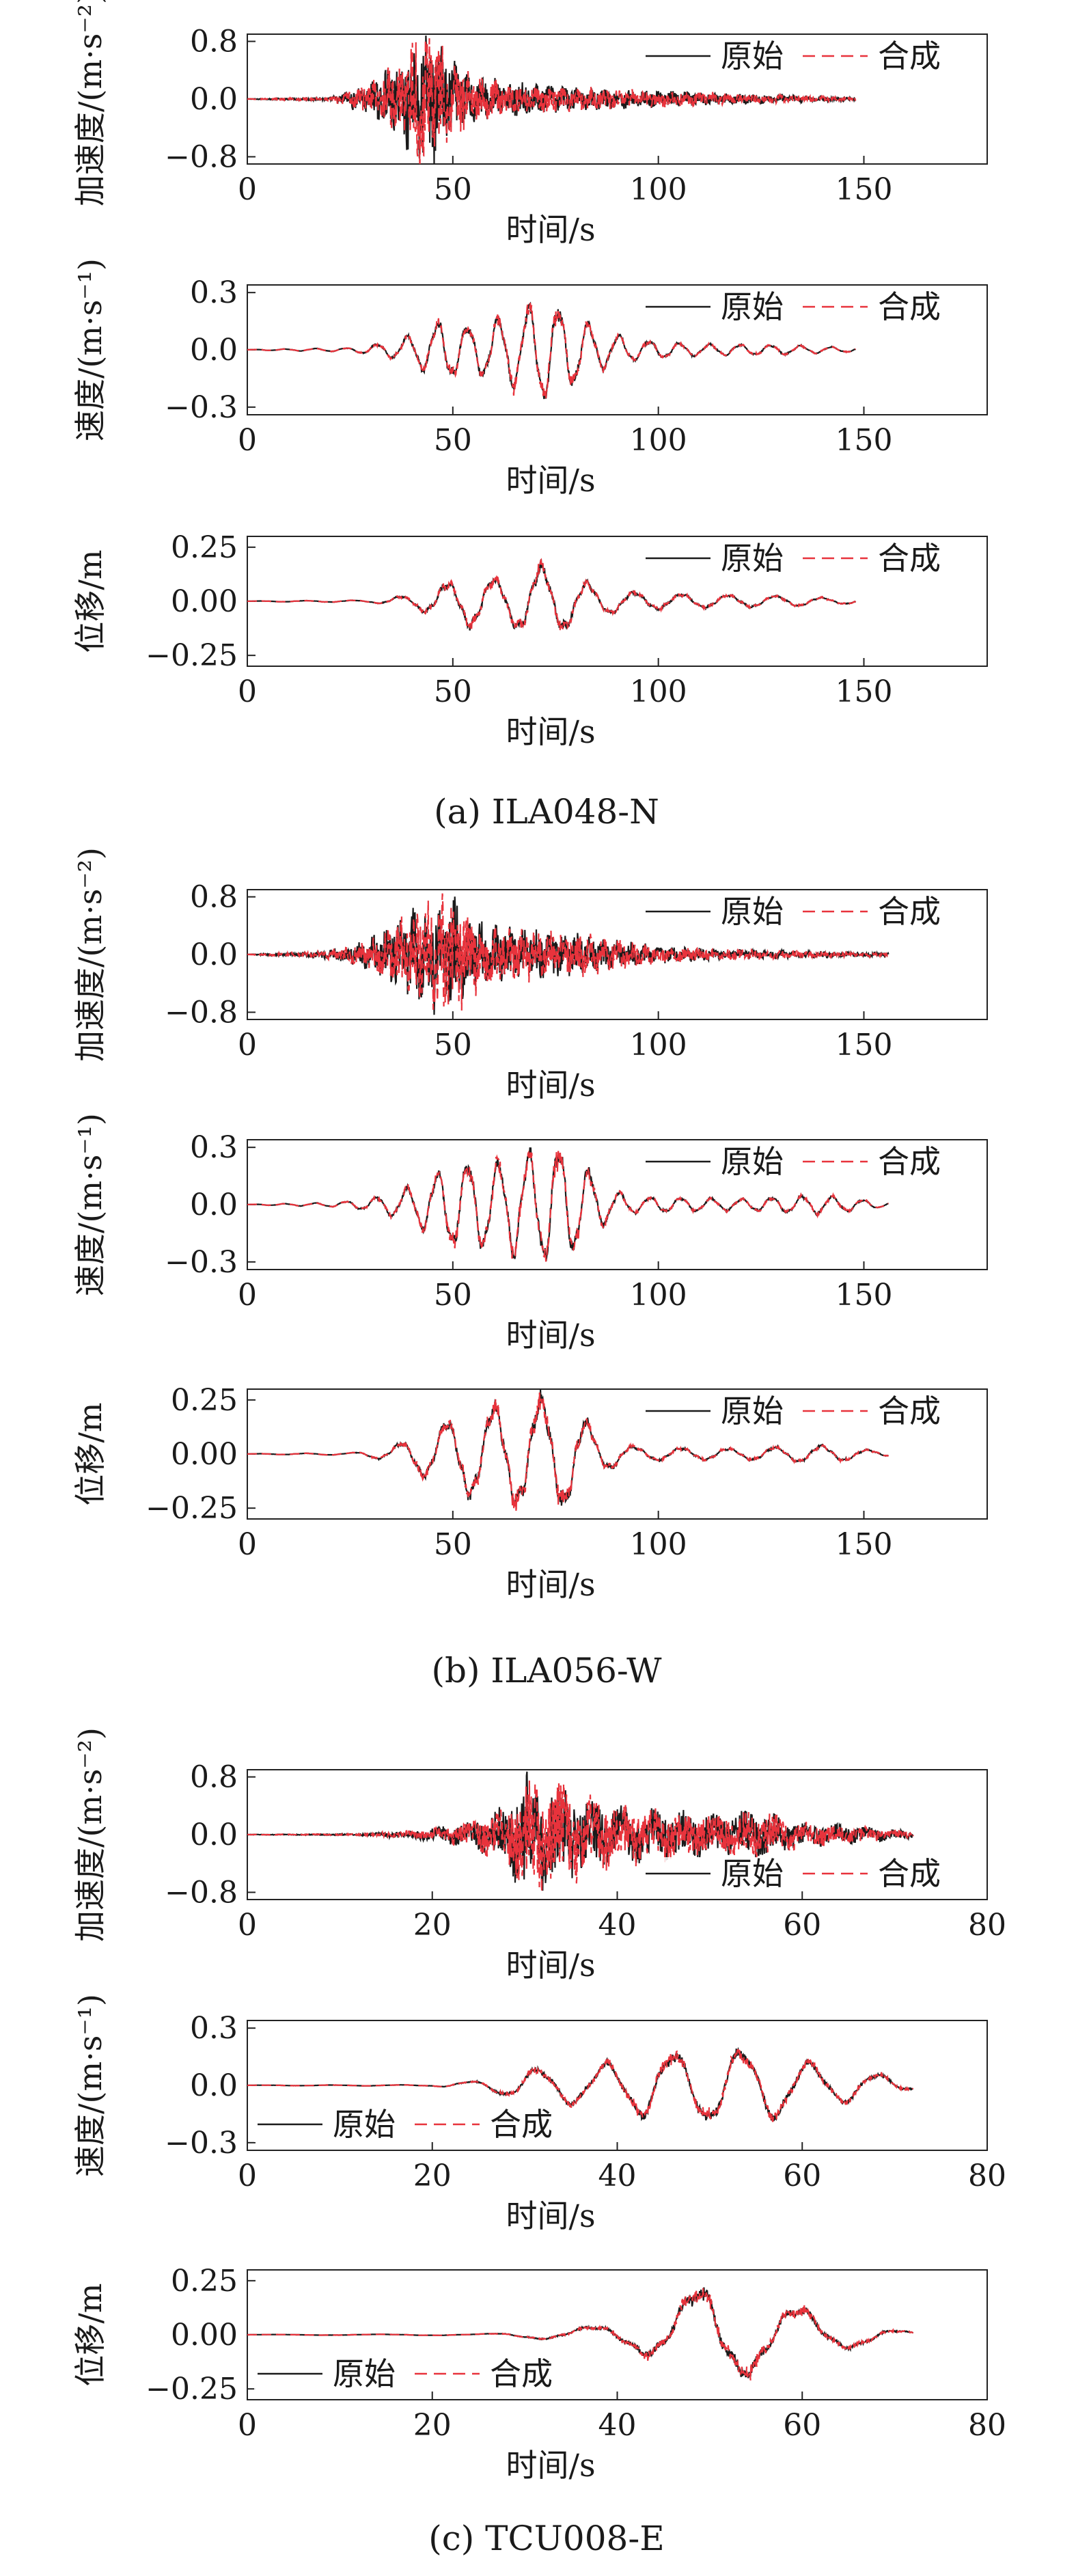  What do you see at coordinates (547, 1671) in the screenshot?
I see `figure-caption: (b) ILA056-W` at bounding box center [547, 1671].